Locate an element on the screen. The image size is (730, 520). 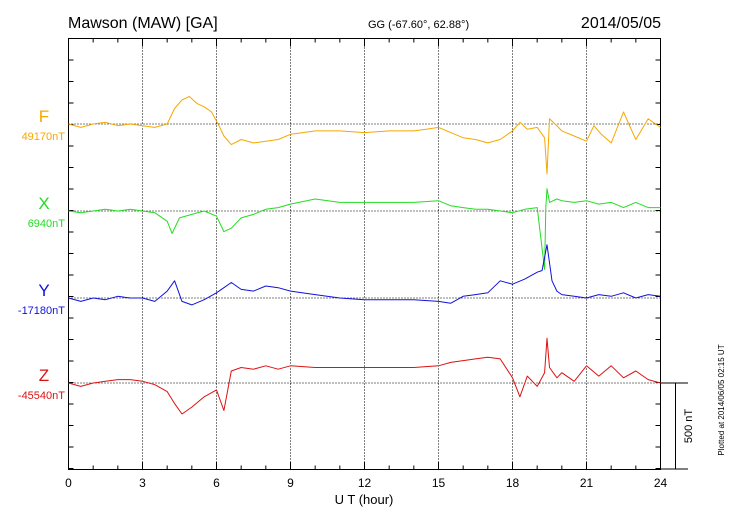
x-tick-labels: 0 3 6 9 12 15 18 21 24 is located at coordinates (366, 483).